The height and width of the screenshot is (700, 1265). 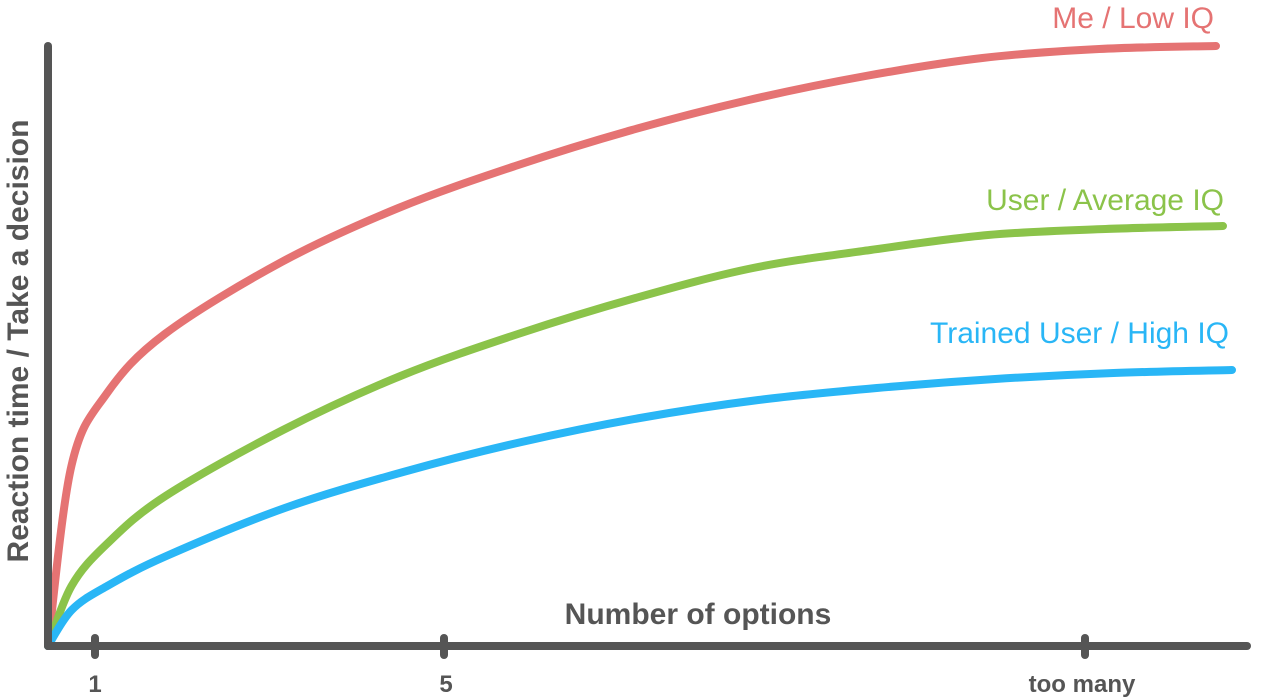 What do you see at coordinates (1133, 18) in the screenshot?
I see `series-label-low-iq: Me / Low IQ` at bounding box center [1133, 18].